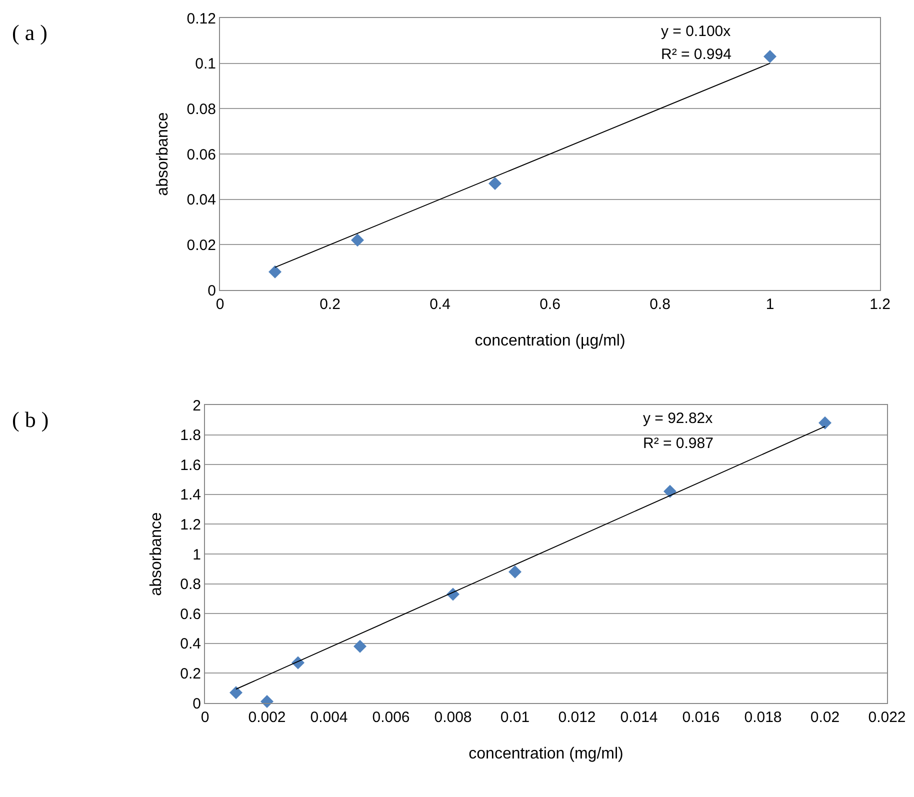 This screenshot has height=797, width=914. Describe the element at coordinates (770, 304) in the screenshot. I see `x-tick-label: 1` at that location.